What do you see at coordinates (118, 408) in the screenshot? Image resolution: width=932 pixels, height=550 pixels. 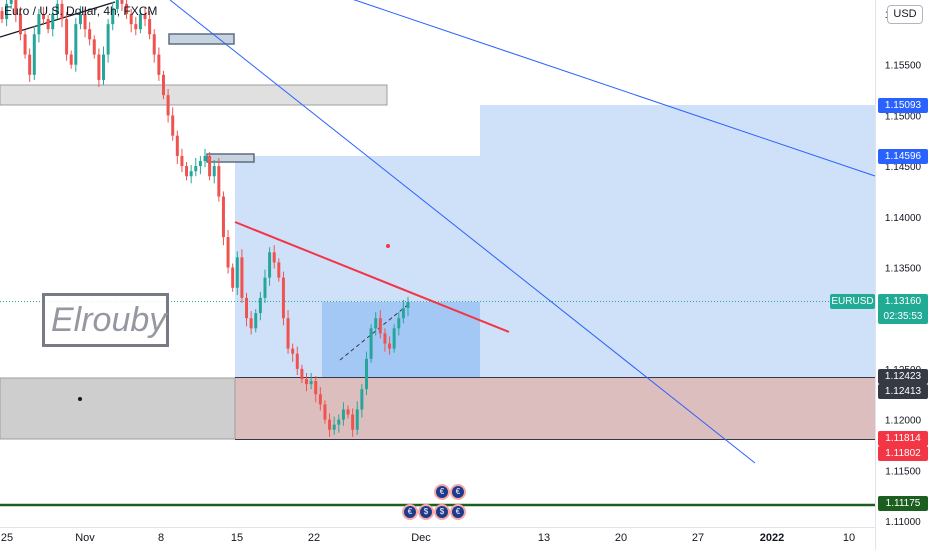 I see `support-box-grey` at bounding box center [118, 408].